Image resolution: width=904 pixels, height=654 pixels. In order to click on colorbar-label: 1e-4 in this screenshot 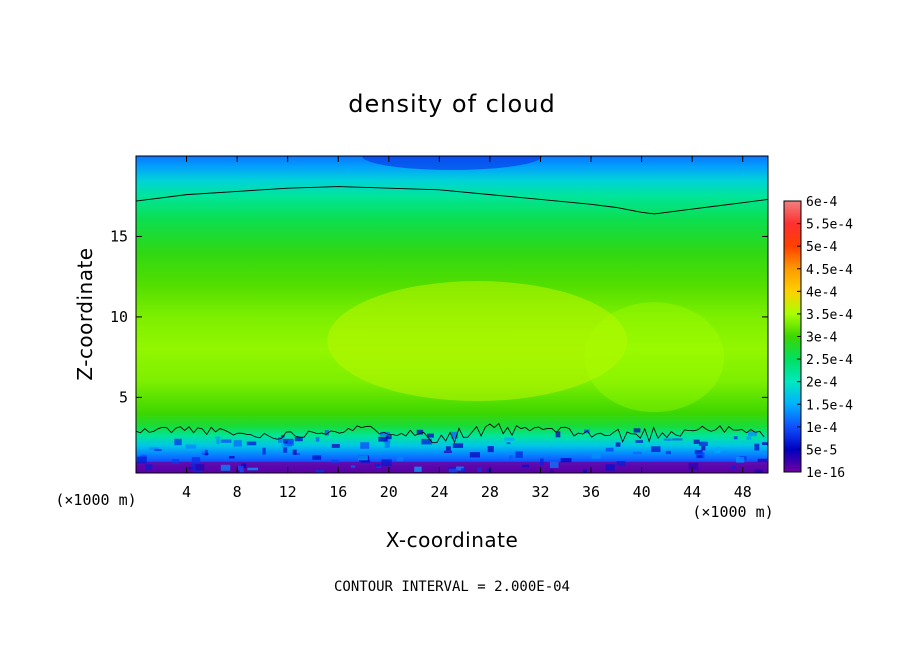, I will do `click(821, 428)`.